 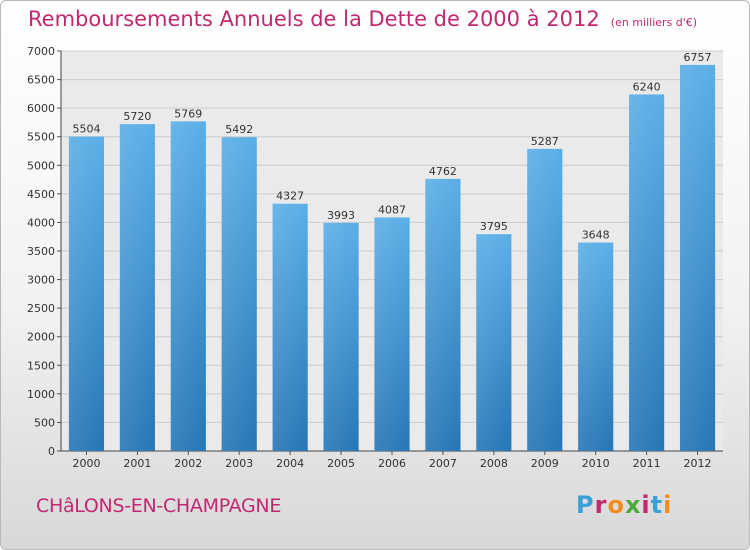 I want to click on city-name: CHâLONS-EN-CHAMPAGNE, so click(x=159, y=506).